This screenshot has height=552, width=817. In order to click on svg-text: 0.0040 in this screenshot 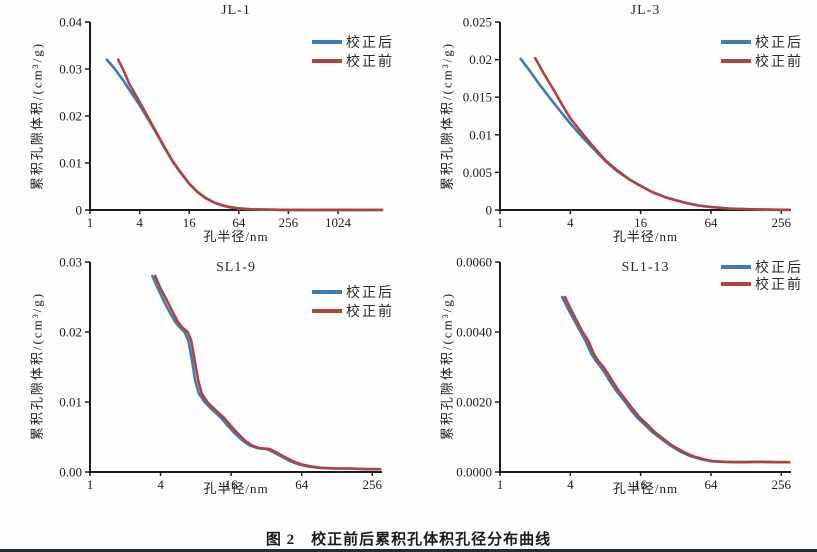, I will do `click(474, 332)`.